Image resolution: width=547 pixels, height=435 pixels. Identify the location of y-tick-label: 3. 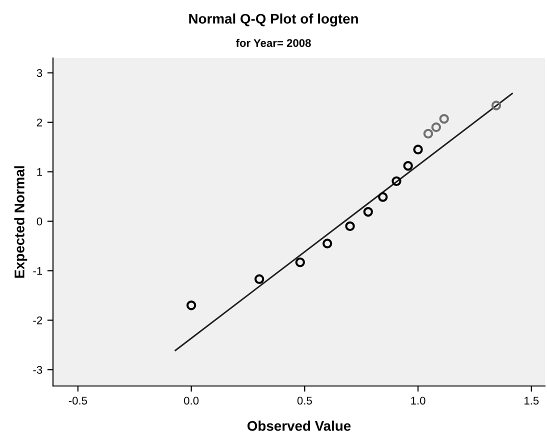
(39, 73).